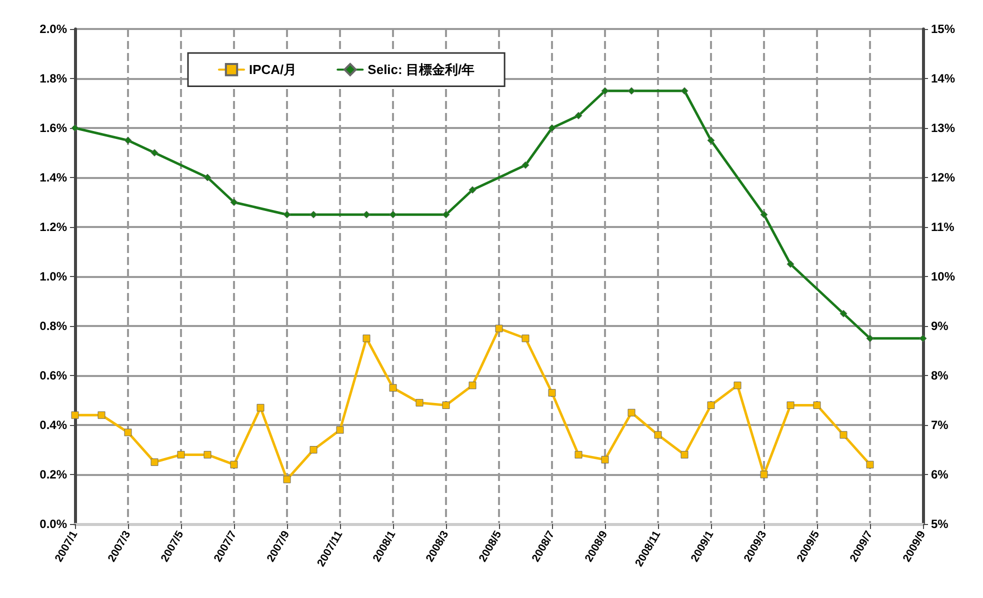  I want to click on y2-tick-label: 7%, so click(940, 425).